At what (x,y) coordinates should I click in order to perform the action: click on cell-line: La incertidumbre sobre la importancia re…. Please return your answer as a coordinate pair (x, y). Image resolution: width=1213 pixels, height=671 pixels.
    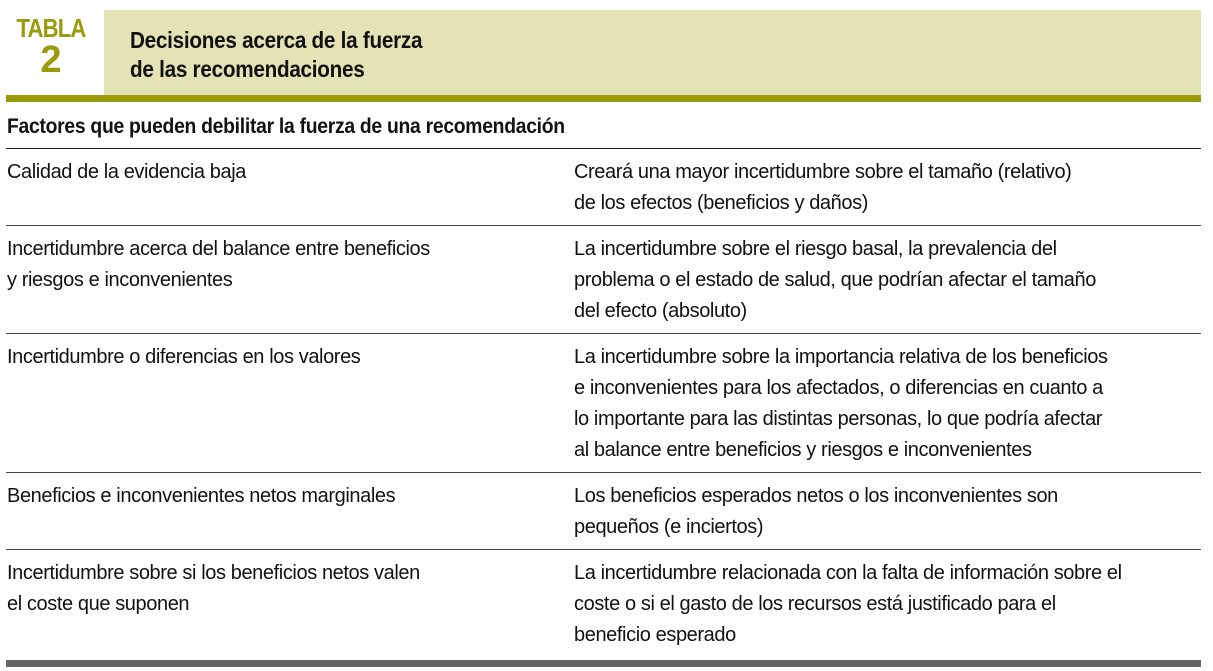
    Looking at the image, I should click on (841, 357).